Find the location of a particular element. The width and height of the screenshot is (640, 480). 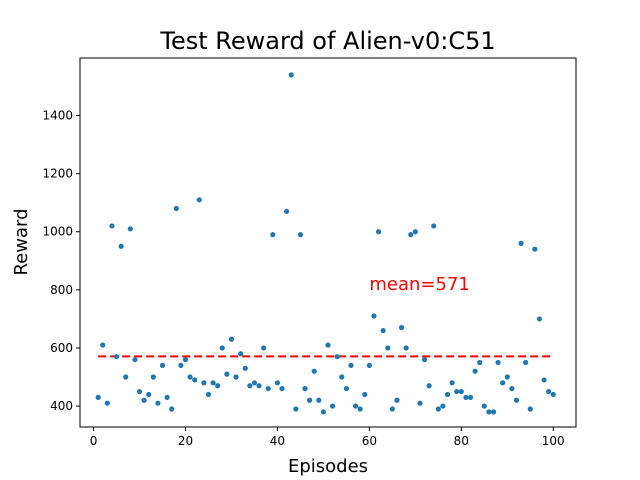

y-tick-label: 1200 is located at coordinates (57, 174).